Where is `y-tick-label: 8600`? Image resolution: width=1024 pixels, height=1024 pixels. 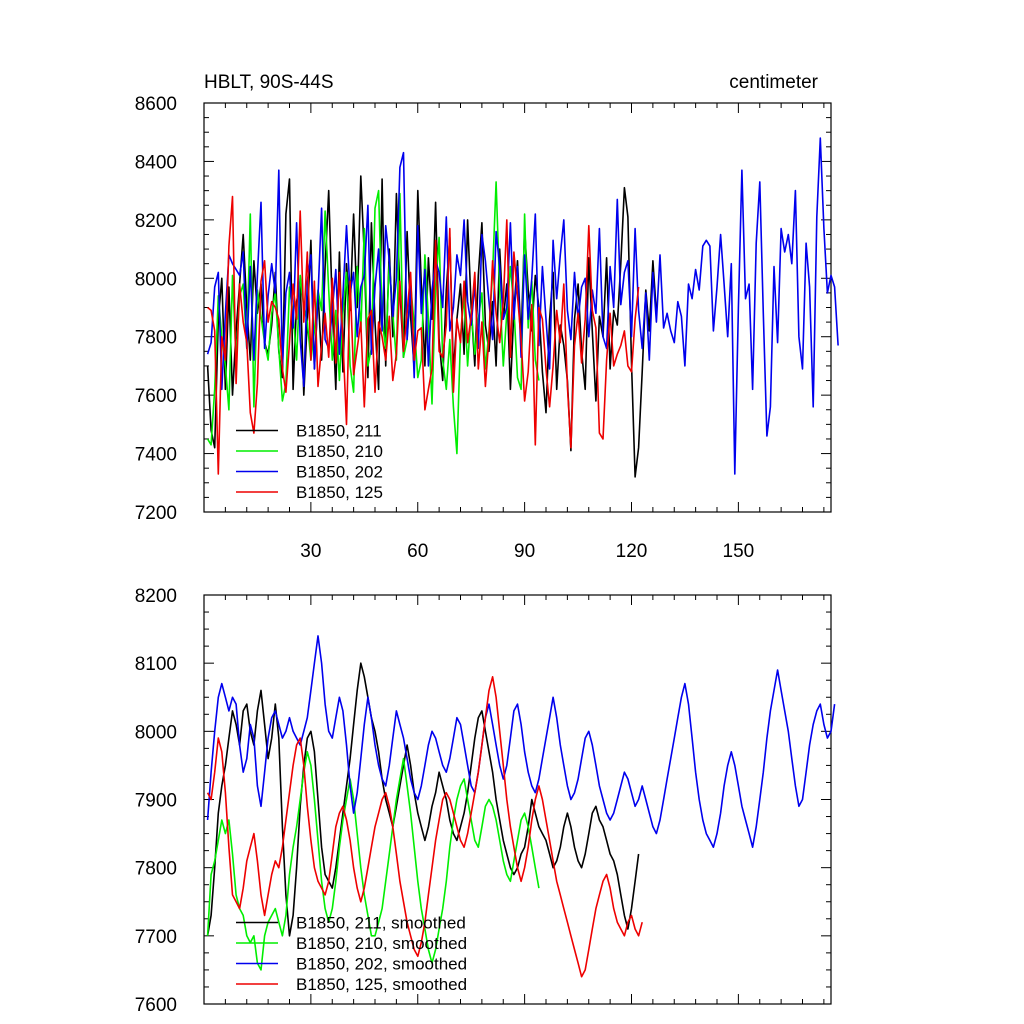 y-tick-label: 8600 is located at coordinates (156, 104).